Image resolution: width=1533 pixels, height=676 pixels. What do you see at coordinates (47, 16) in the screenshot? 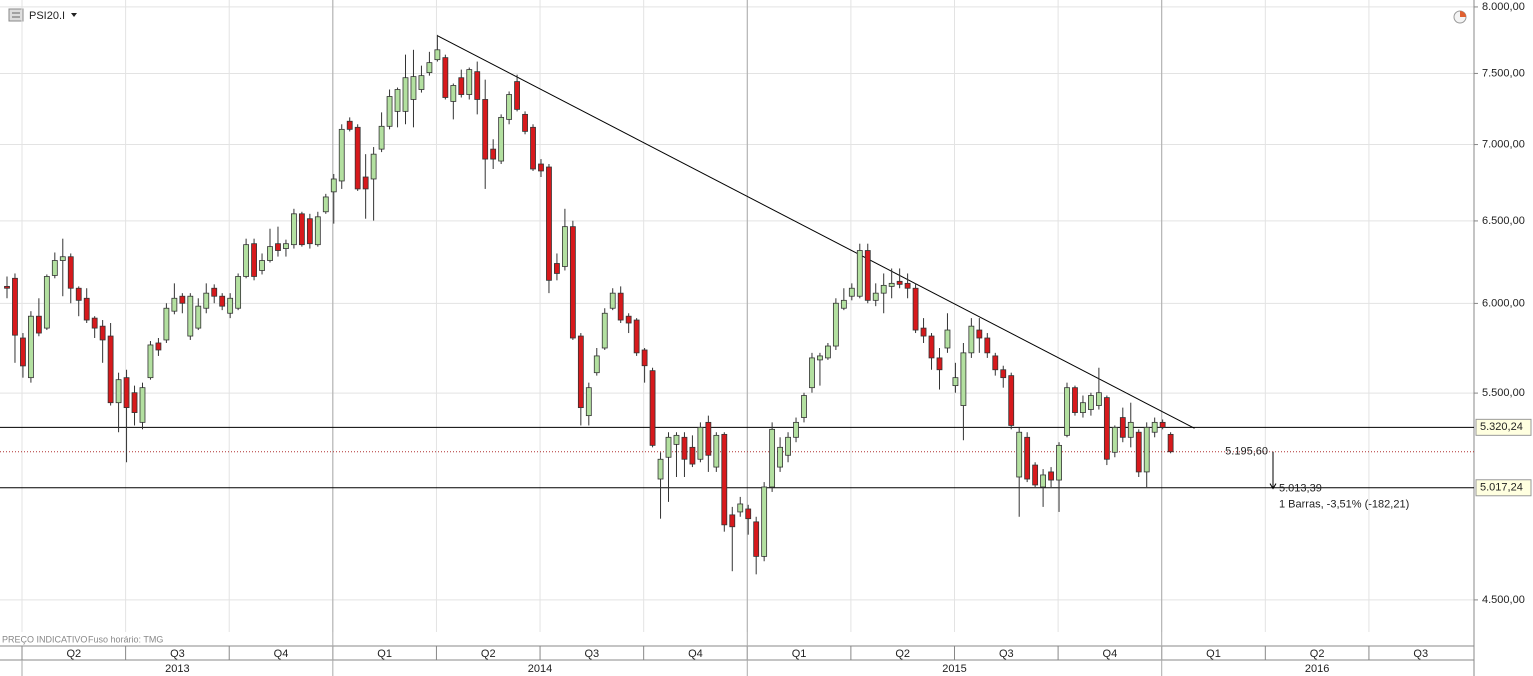
I see `symbol: PSI20.I` at bounding box center [47, 16].